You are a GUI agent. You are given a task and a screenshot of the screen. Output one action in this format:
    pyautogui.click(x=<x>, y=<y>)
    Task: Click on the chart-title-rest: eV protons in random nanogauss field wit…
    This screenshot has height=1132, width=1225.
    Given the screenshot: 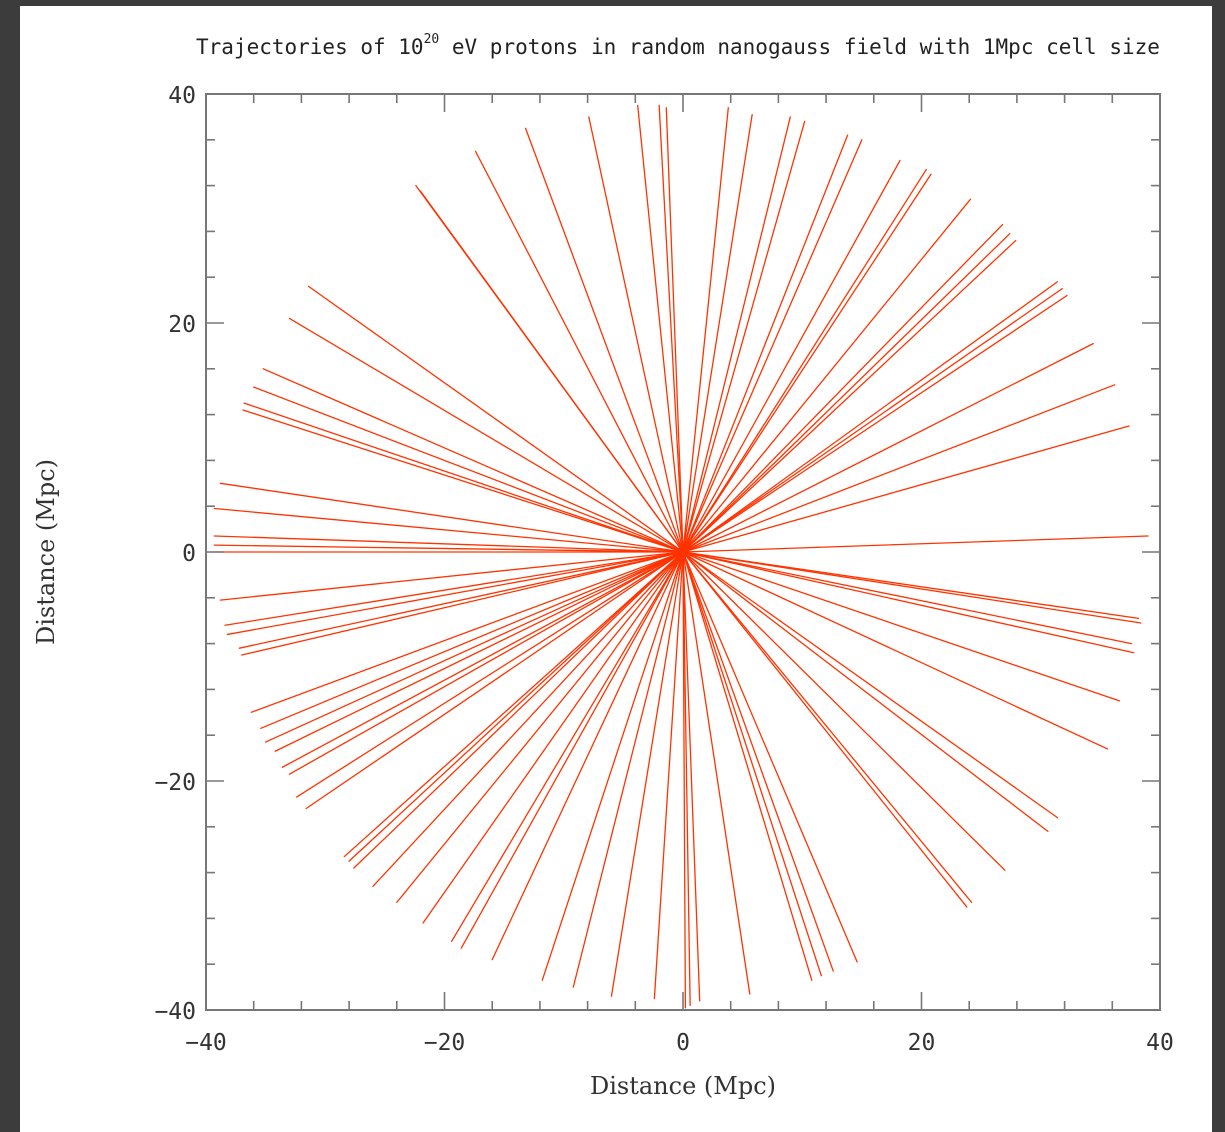 What is the action you would take?
    pyautogui.click(x=799, y=47)
    